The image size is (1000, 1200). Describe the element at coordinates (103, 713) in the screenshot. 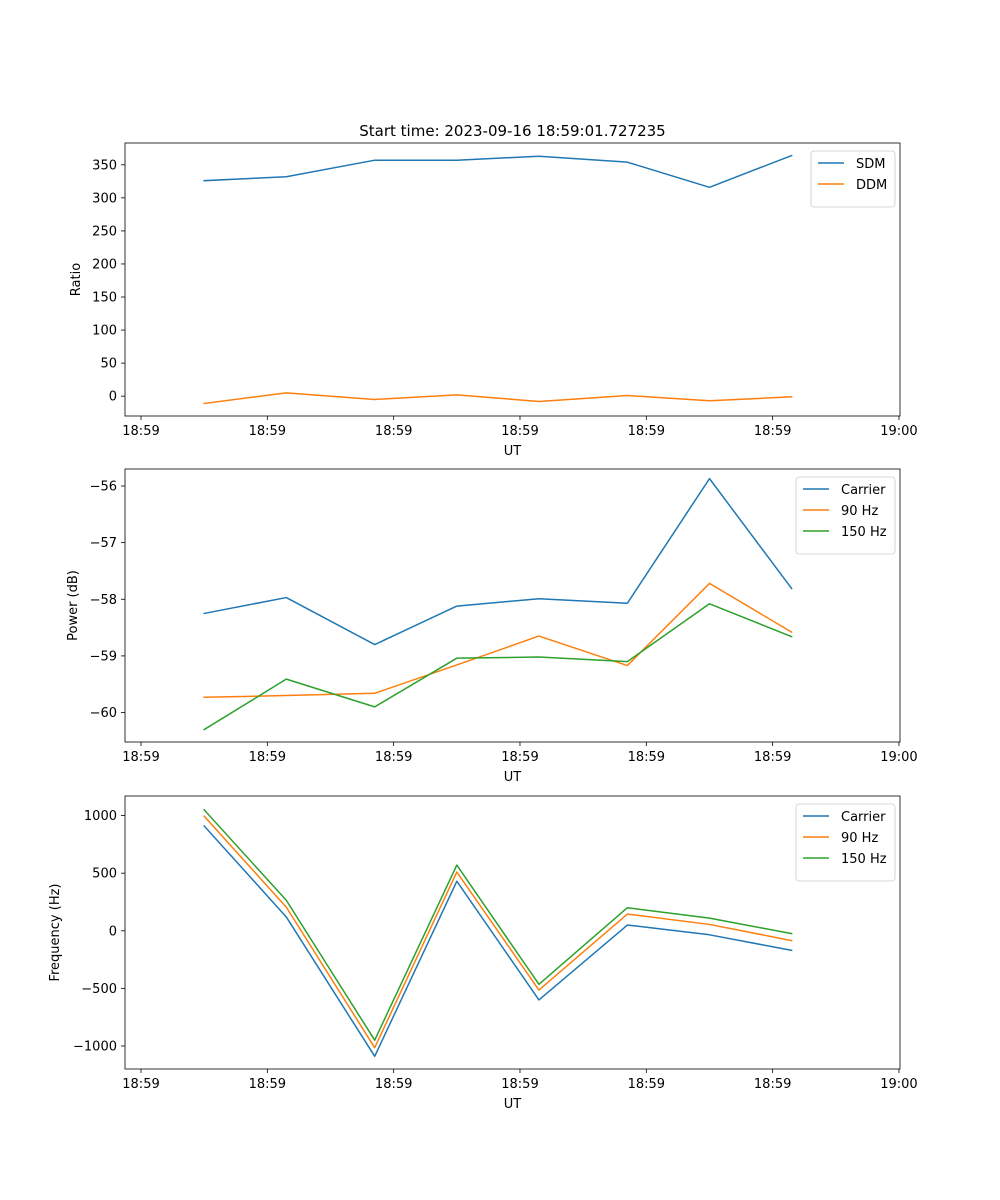

I see `y-tick-label: −60` at that location.